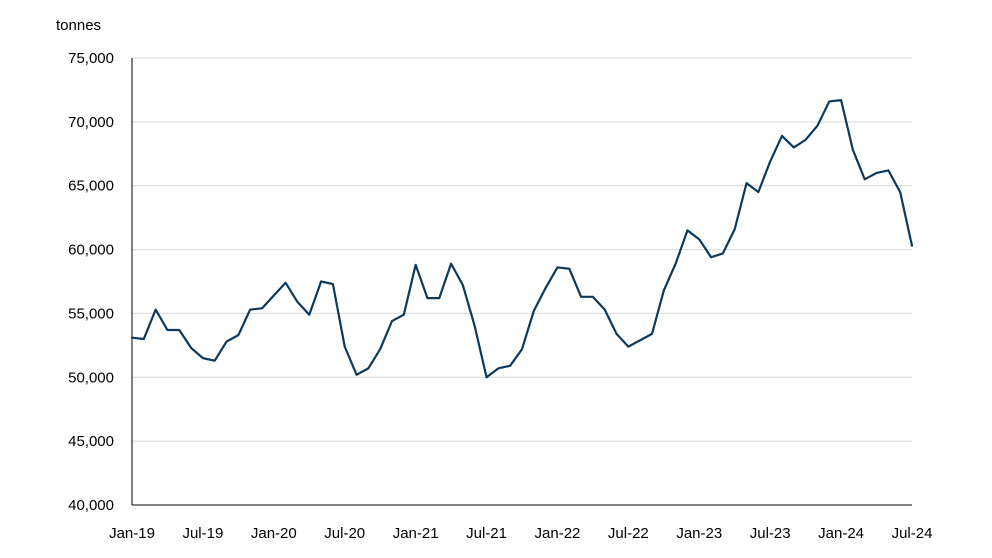 This screenshot has height=558, width=992. What do you see at coordinates (558, 533) in the screenshot?
I see `x-tick-label: Jan-22` at bounding box center [558, 533].